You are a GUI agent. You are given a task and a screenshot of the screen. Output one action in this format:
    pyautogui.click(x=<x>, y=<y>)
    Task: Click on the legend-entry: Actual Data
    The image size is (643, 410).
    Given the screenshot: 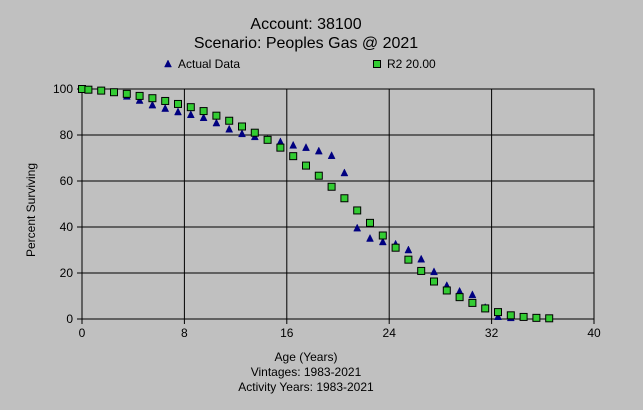 What is the action you would take?
    pyautogui.click(x=202, y=64)
    